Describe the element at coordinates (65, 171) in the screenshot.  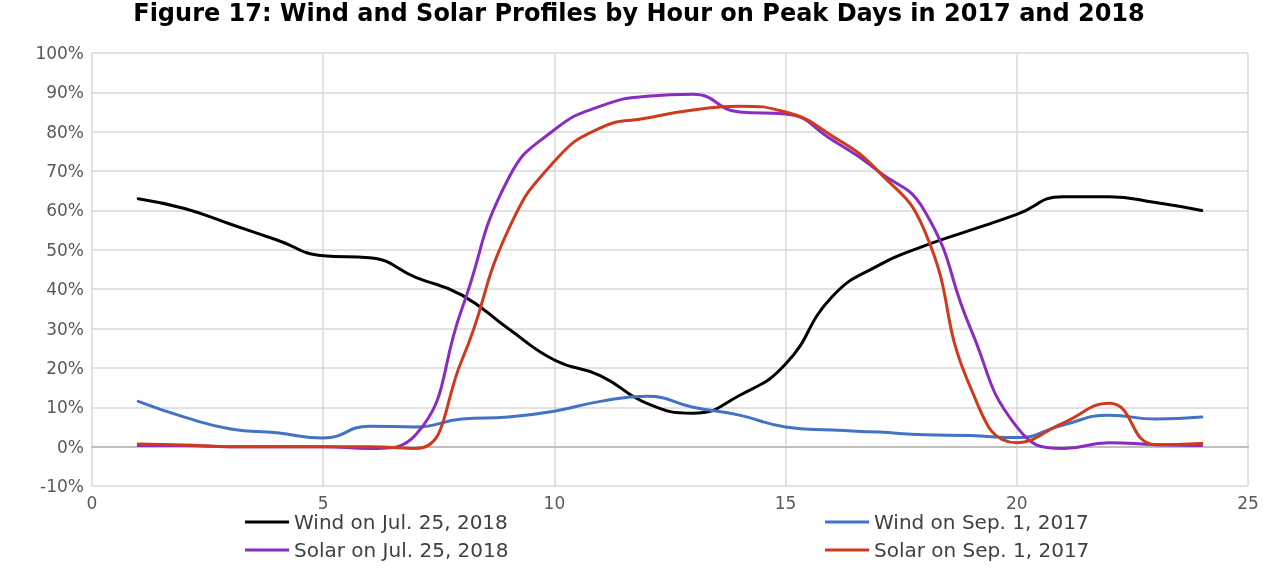
I see `y-tick-label: 70%` at that location.